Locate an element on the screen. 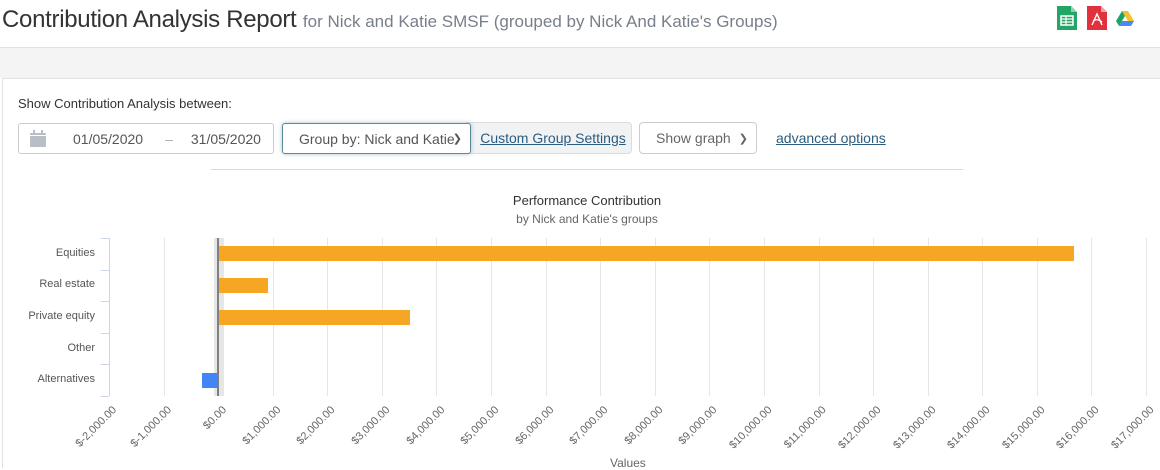  calendar-icon is located at coordinates (38, 138).